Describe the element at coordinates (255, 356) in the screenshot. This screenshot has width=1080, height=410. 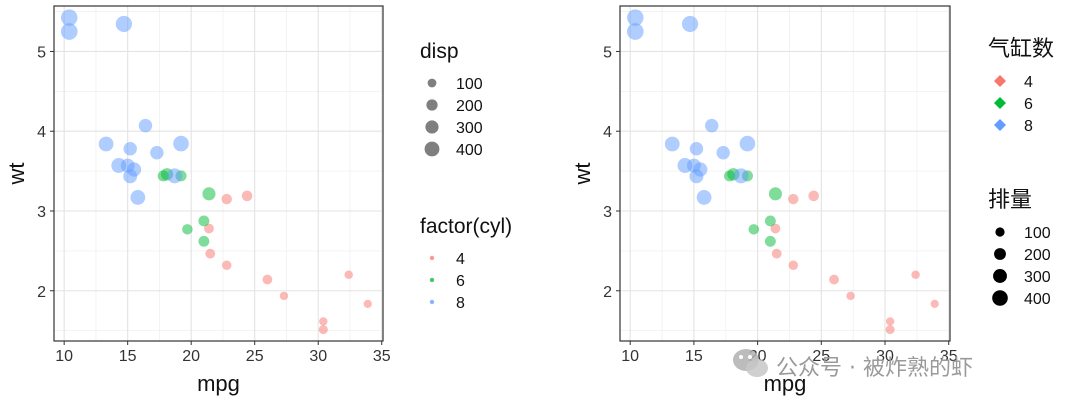
I see `x-tick-label: 25` at that location.